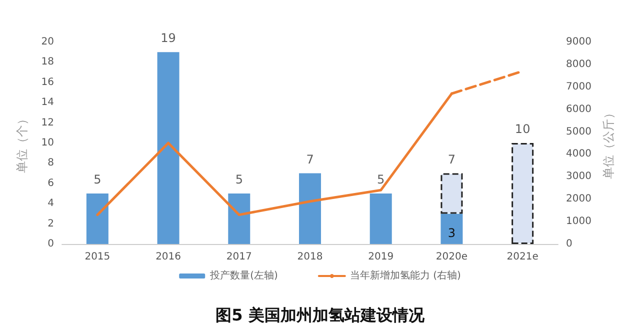  What do you see at coordinates (579, 222) in the screenshot?
I see `y2-tick-label: 1000` at bounding box center [579, 222].